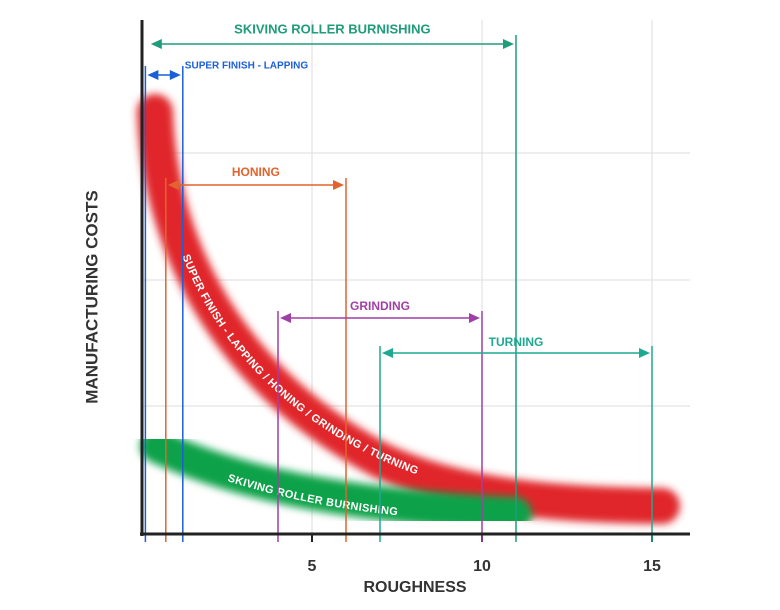 The width and height of the screenshot is (780, 610). I want to click on x-tick-label: 10, so click(482, 566).